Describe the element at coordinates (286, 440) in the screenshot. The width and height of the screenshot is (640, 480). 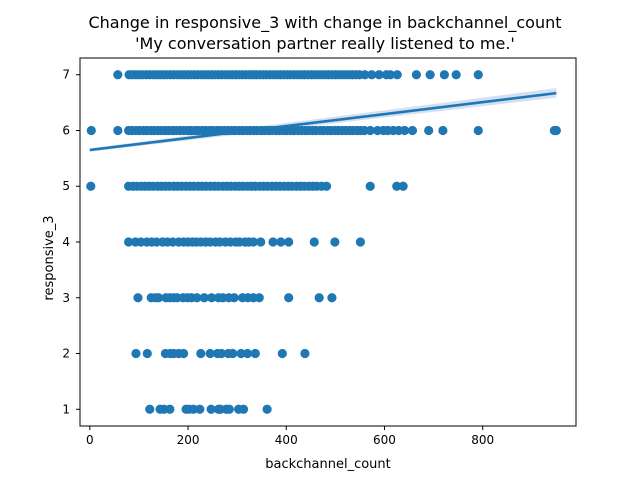
I see `x-tick-label: 400` at that location.